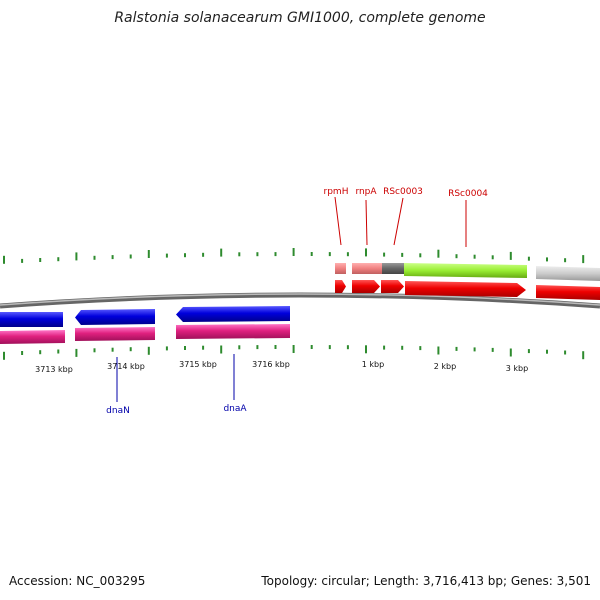 The image size is (600, 600). I want to click on cds-plus-next, so click(568, 292).